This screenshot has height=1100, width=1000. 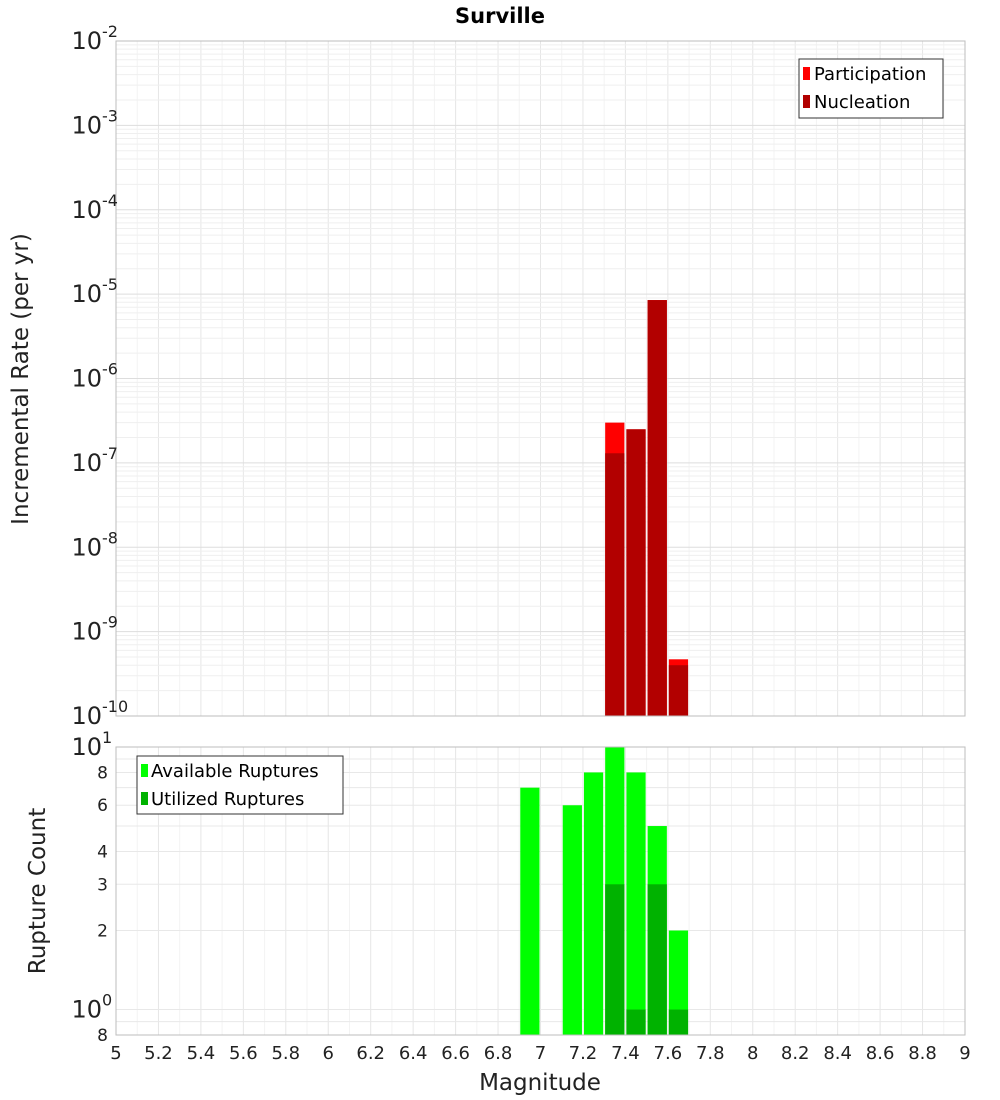 What do you see at coordinates (102, 932) in the screenshot?
I see `y-tick-label: 2` at bounding box center [102, 932].